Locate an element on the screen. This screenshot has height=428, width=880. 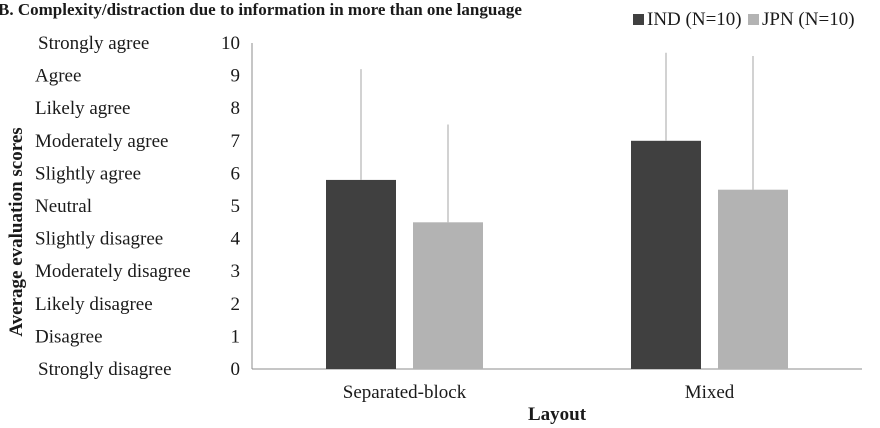
x-axis-title: Layout is located at coordinates (557, 414).